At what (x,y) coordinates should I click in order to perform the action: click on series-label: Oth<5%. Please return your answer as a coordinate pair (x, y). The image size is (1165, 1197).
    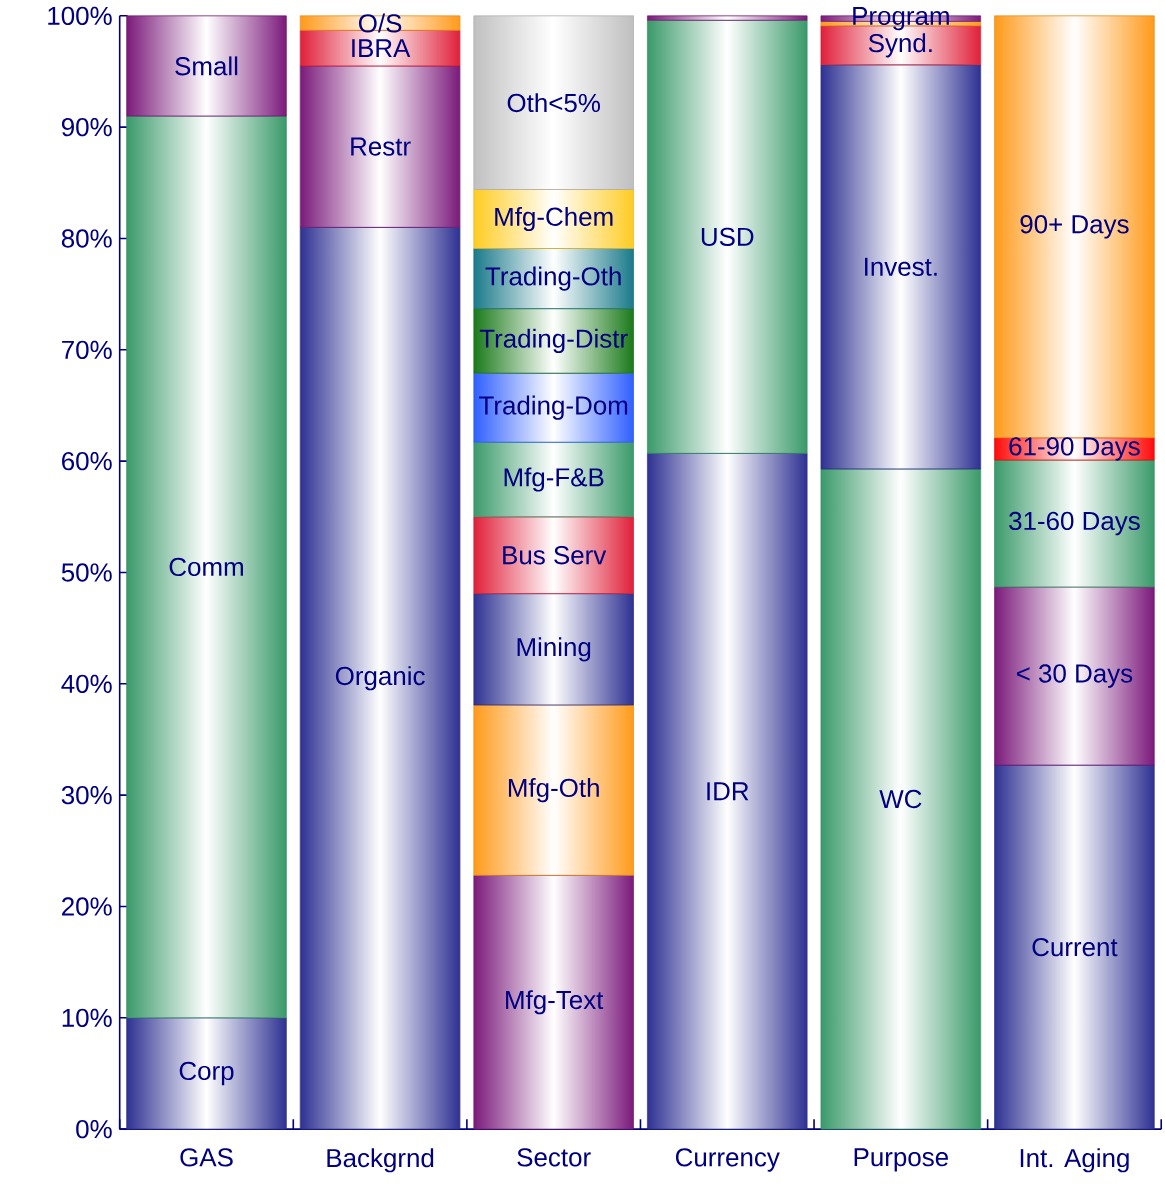
    Looking at the image, I should click on (553, 103).